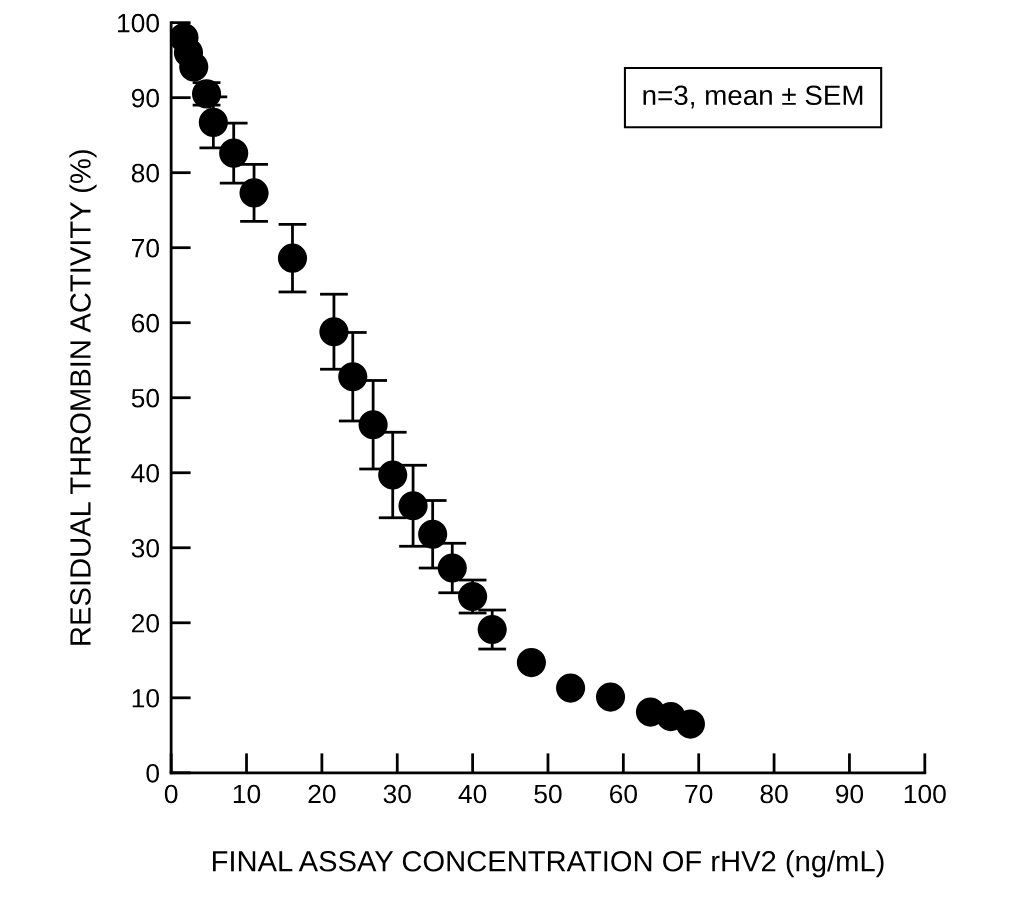 Image resolution: width=1031 pixels, height=906 pixels. Describe the element at coordinates (247, 794) in the screenshot. I see `x-tick-label: 10` at that location.